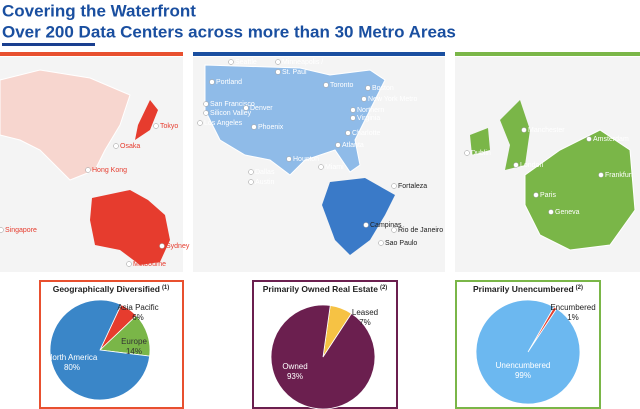 The width and height of the screenshot is (640, 409). I want to click on continent-map, so click(580, 190).